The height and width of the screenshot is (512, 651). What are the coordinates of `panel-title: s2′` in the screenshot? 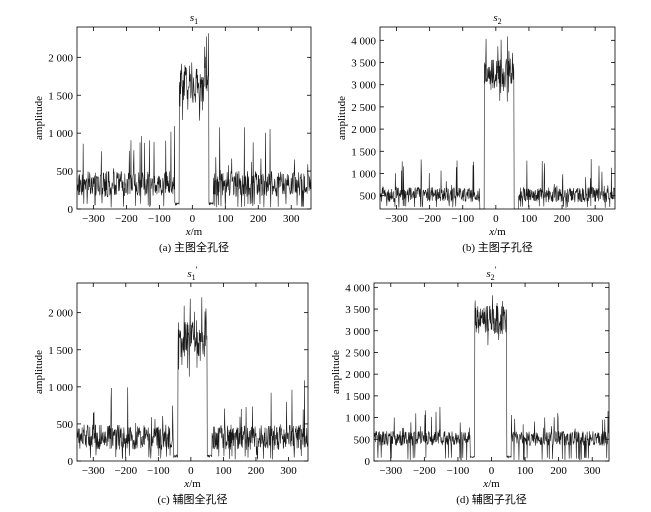 It's located at (491, 273).